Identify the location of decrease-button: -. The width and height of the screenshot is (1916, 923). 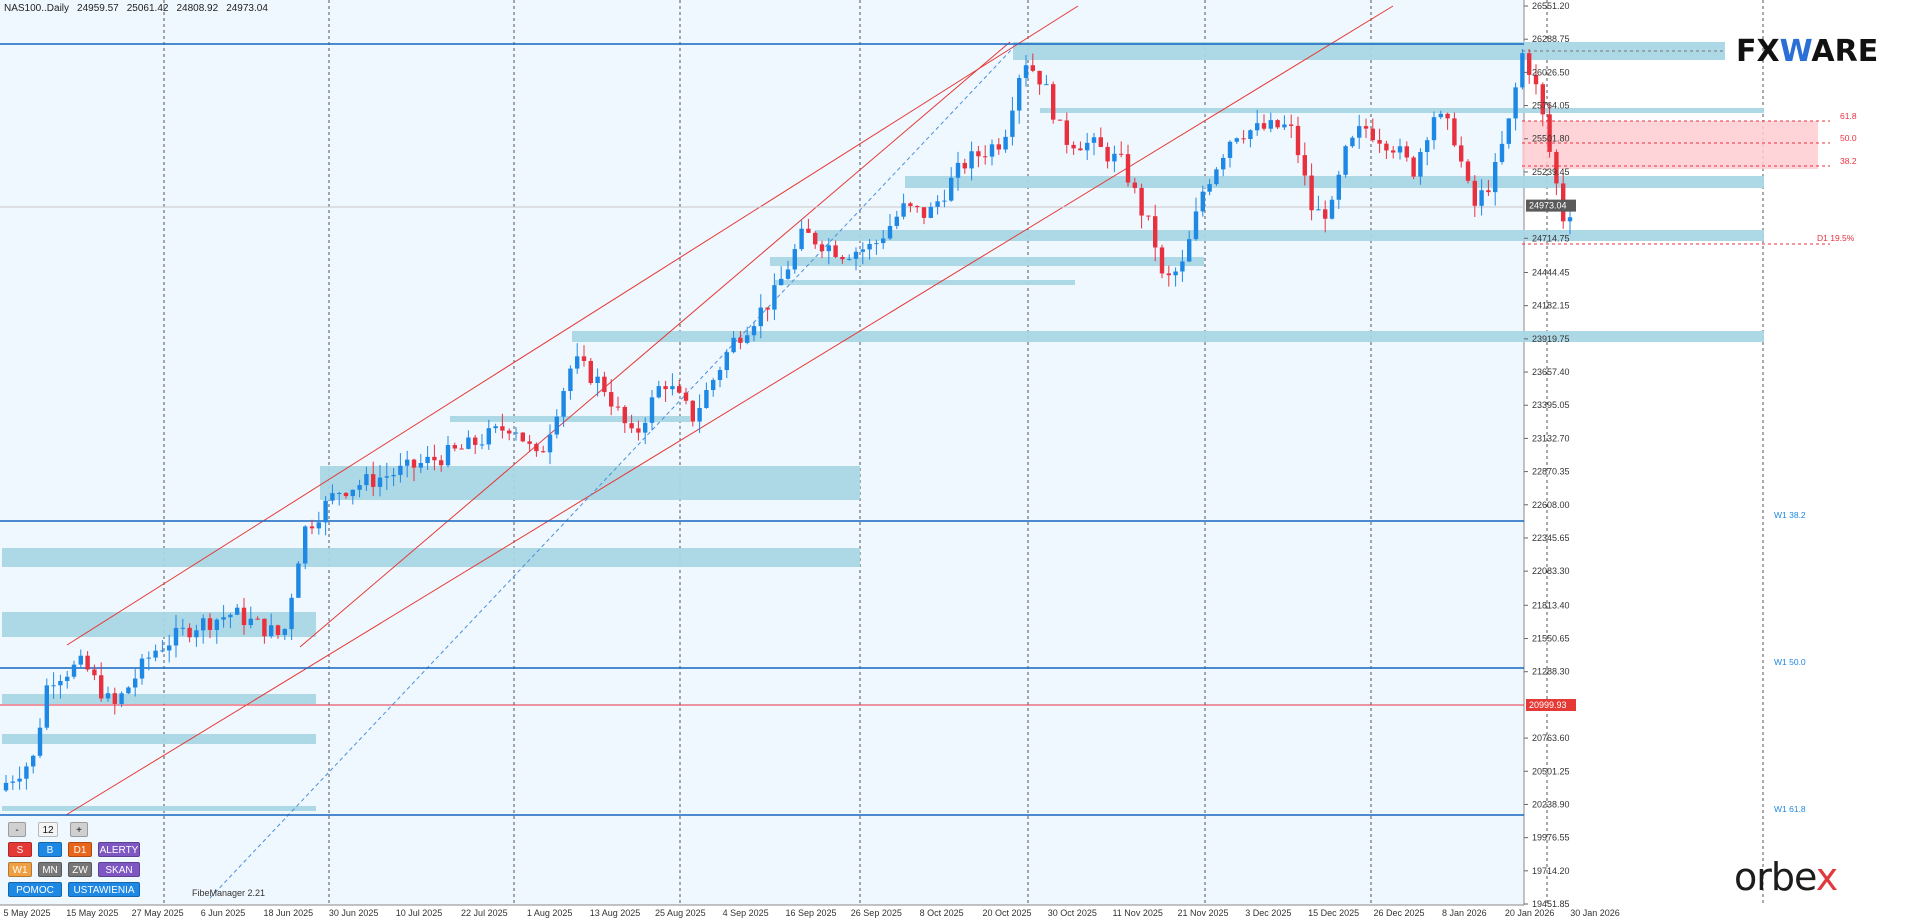
(17, 829).